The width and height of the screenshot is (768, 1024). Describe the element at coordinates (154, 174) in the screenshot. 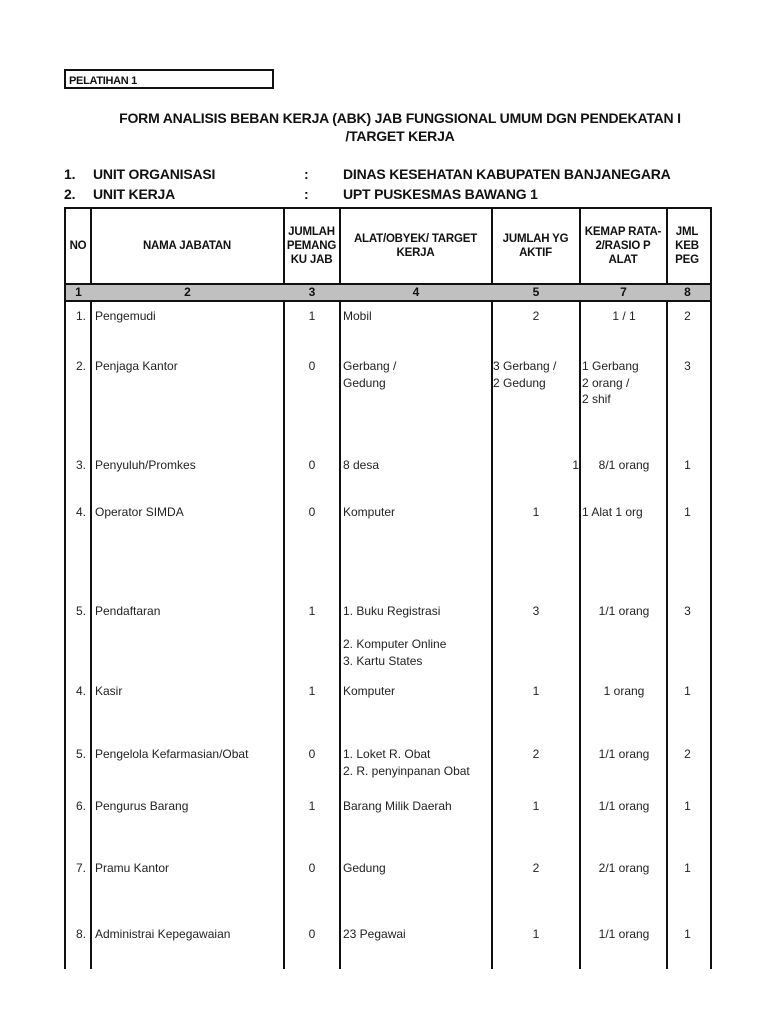

I see `info-label: UNIT ORGANISASI` at that location.